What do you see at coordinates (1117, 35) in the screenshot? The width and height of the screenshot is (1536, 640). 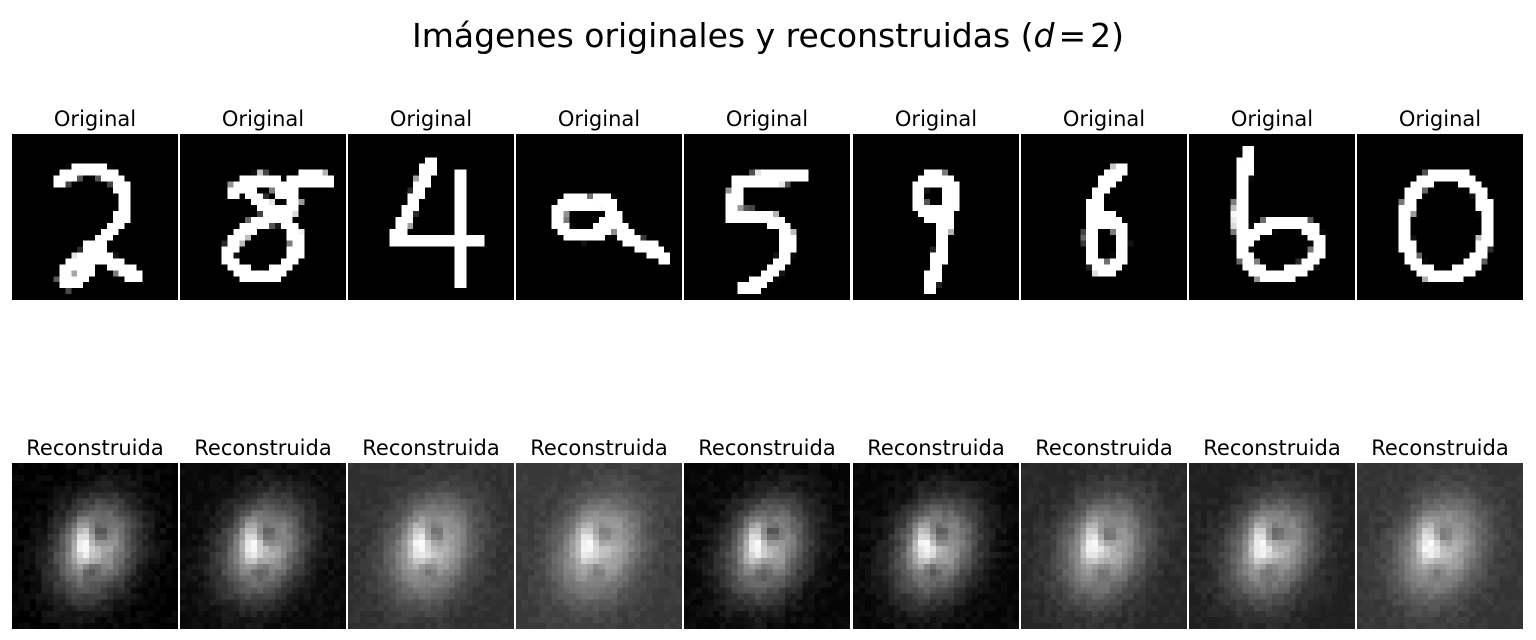 I see `title-close: )` at bounding box center [1117, 35].